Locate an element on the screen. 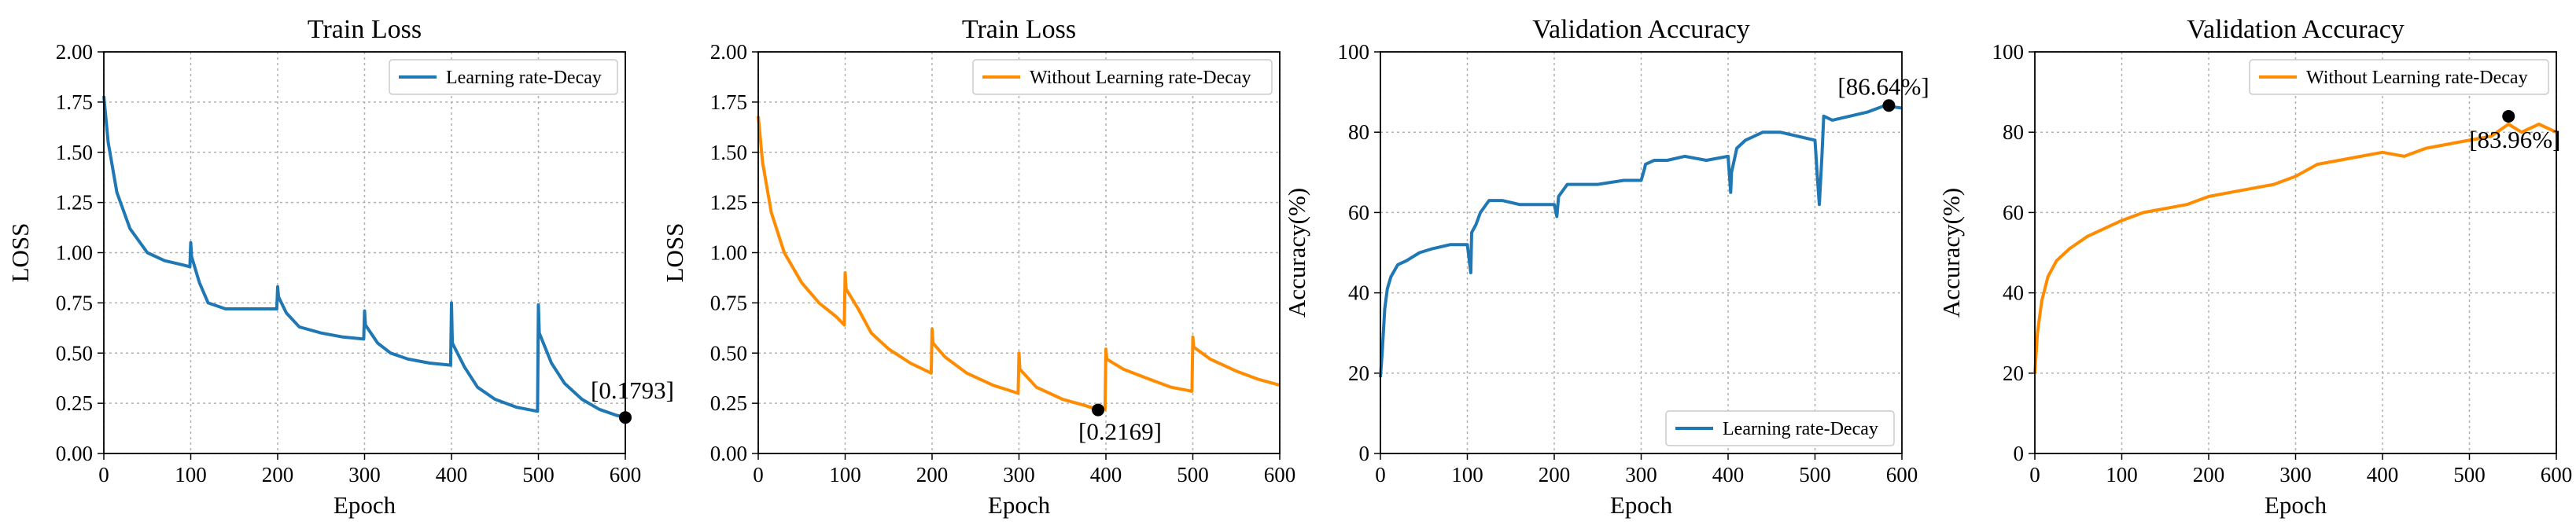 Image resolution: width=2576 pixels, height=525 pixels. y-tick-label: 0.50 is located at coordinates (728, 353).